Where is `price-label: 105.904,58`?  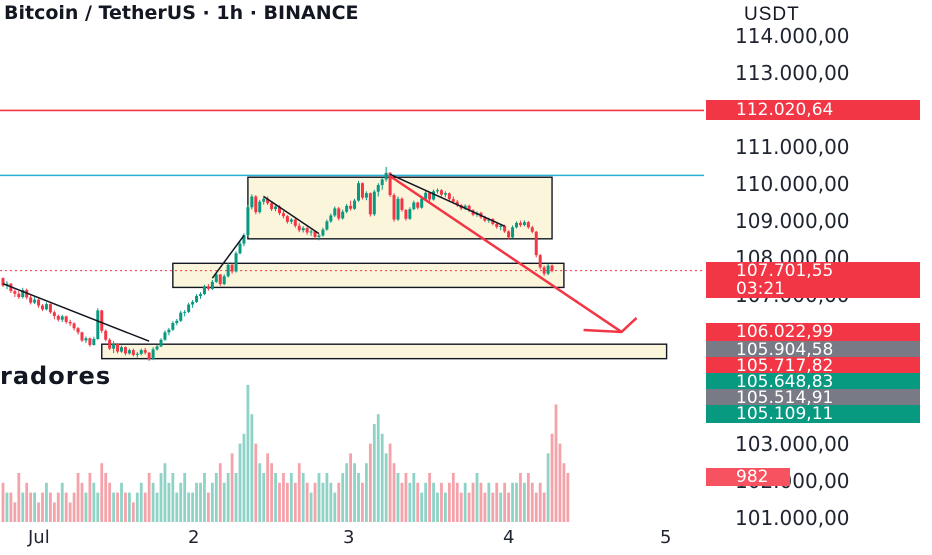
price-label: 105.904,58 is located at coordinates (813, 350).